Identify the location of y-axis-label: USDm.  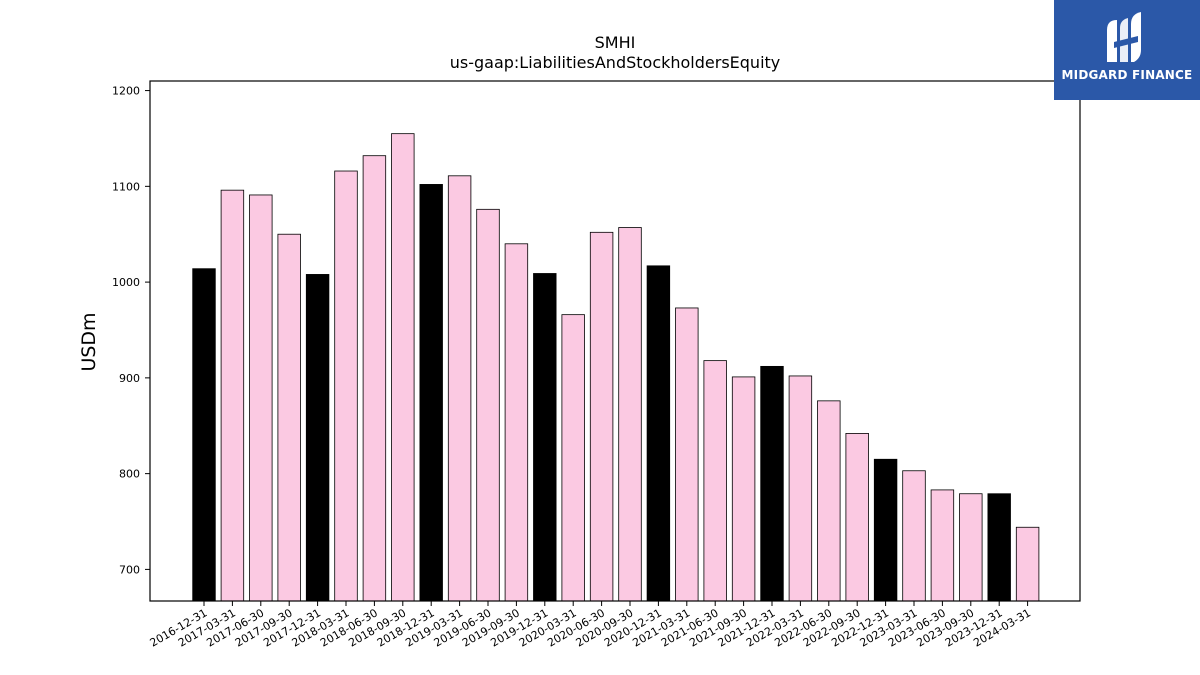
(89, 341).